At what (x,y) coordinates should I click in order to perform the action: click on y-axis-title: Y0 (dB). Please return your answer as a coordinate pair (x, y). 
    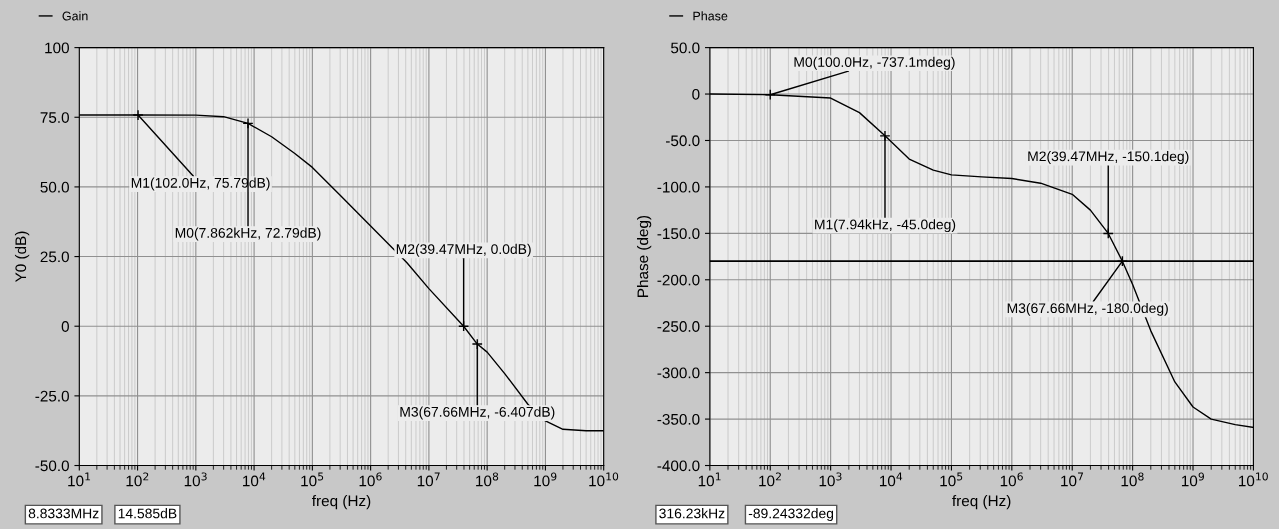
    Looking at the image, I should click on (22, 257).